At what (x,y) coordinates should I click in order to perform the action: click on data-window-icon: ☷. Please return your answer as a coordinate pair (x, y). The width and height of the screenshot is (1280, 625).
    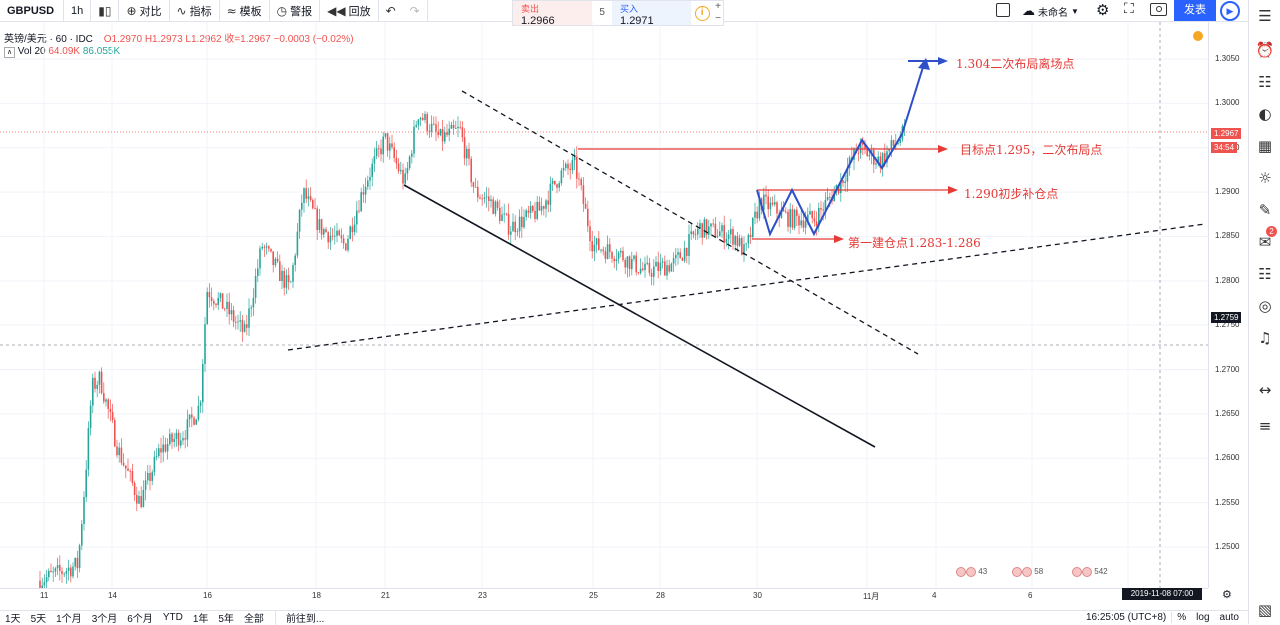
    Looking at the image, I should click on (1265, 82).